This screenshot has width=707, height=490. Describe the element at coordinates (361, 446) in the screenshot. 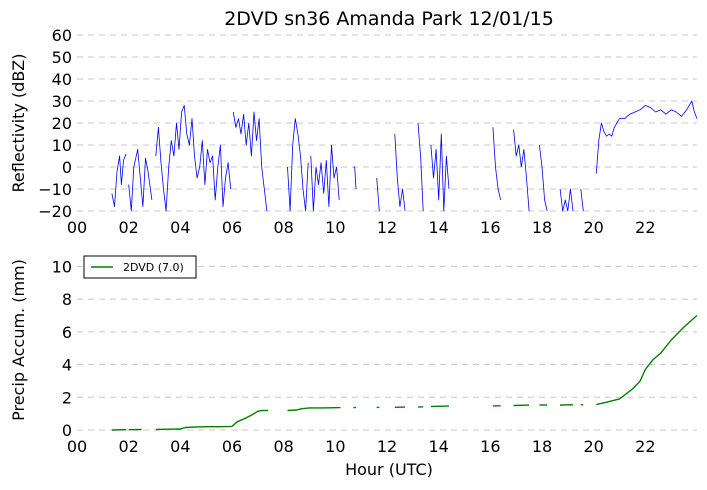

I see `precip-x-ticks: 00 02 04 06 08 10 12 14 16 18 20 22` at that location.